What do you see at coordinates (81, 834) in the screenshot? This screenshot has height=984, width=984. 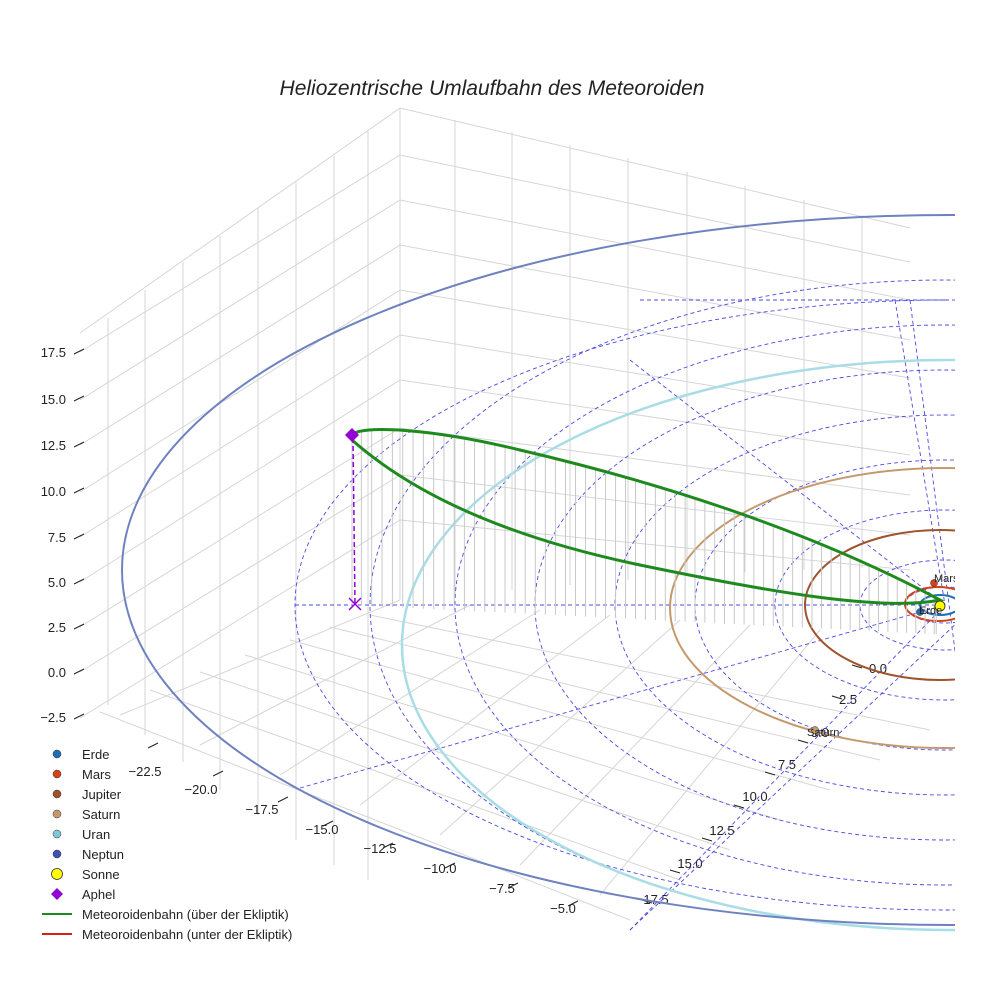 I see `legend-item: Uran` at bounding box center [81, 834].